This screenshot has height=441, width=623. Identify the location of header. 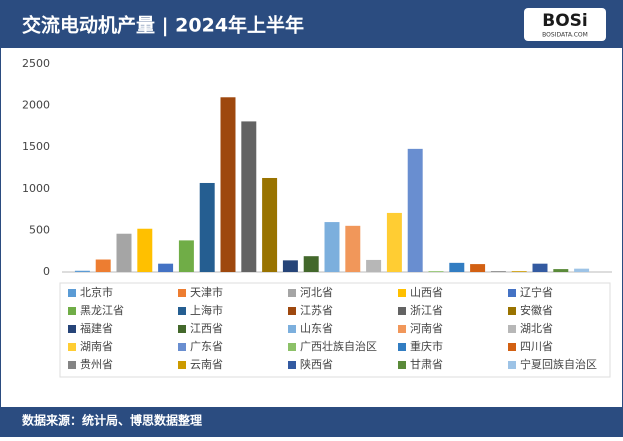
(311, 24).